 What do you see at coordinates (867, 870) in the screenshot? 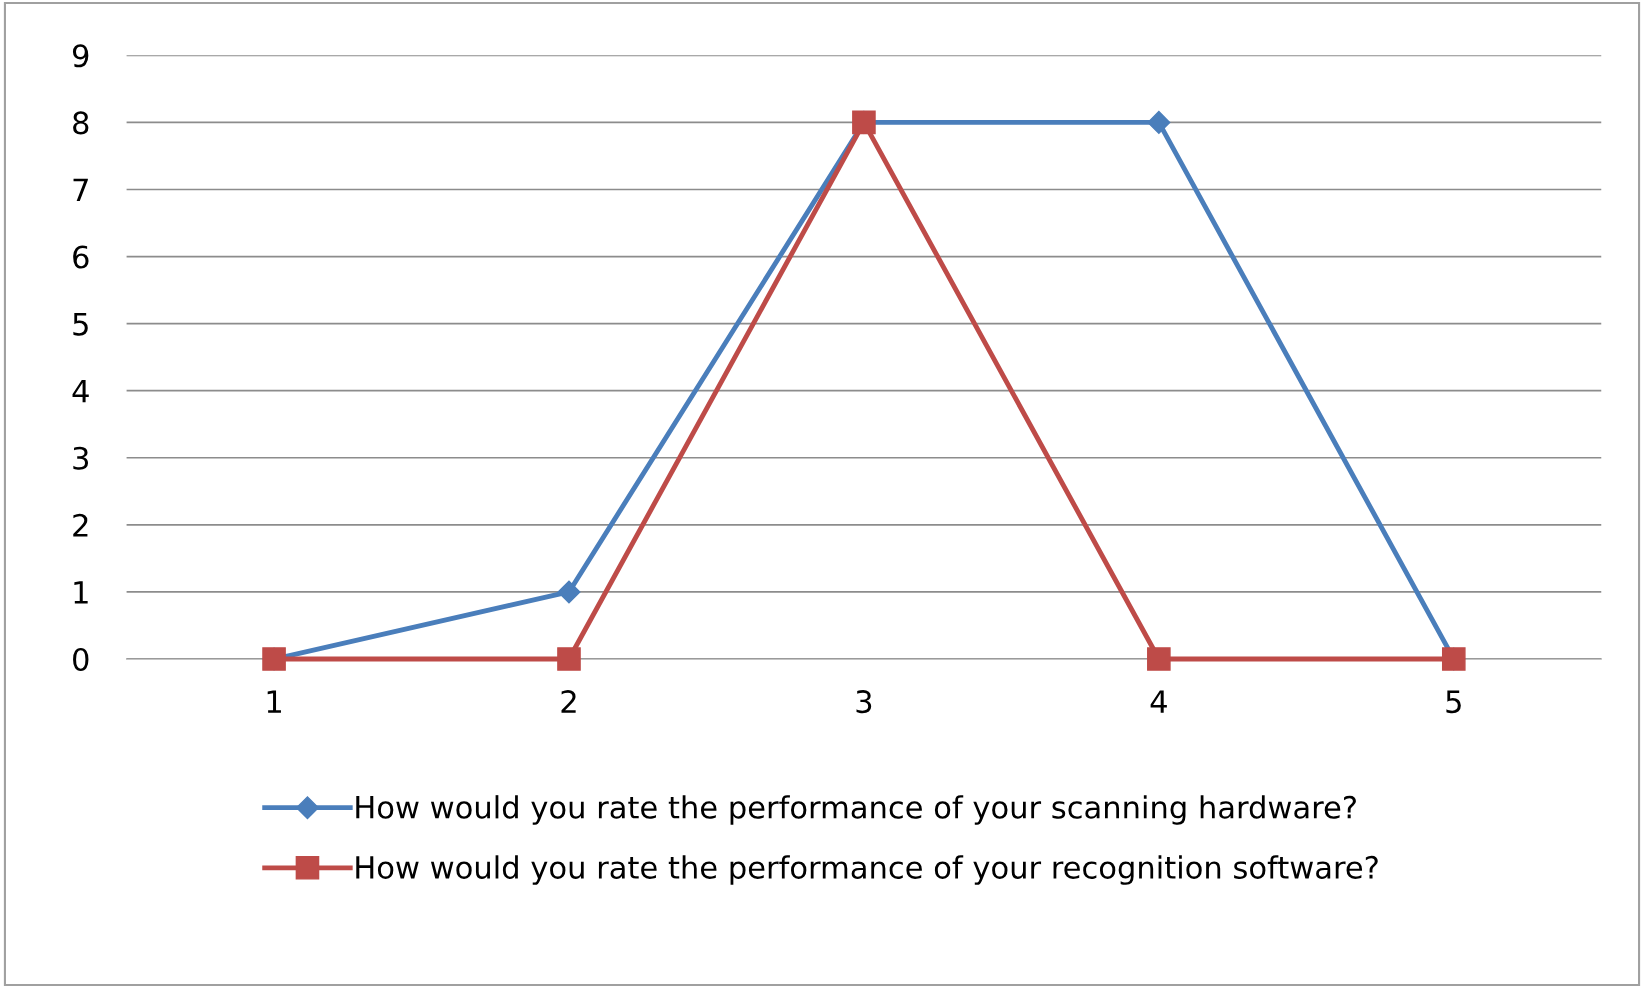
I see `legend-label: How would you rate the performance of your recognition software?` at bounding box center [867, 870].